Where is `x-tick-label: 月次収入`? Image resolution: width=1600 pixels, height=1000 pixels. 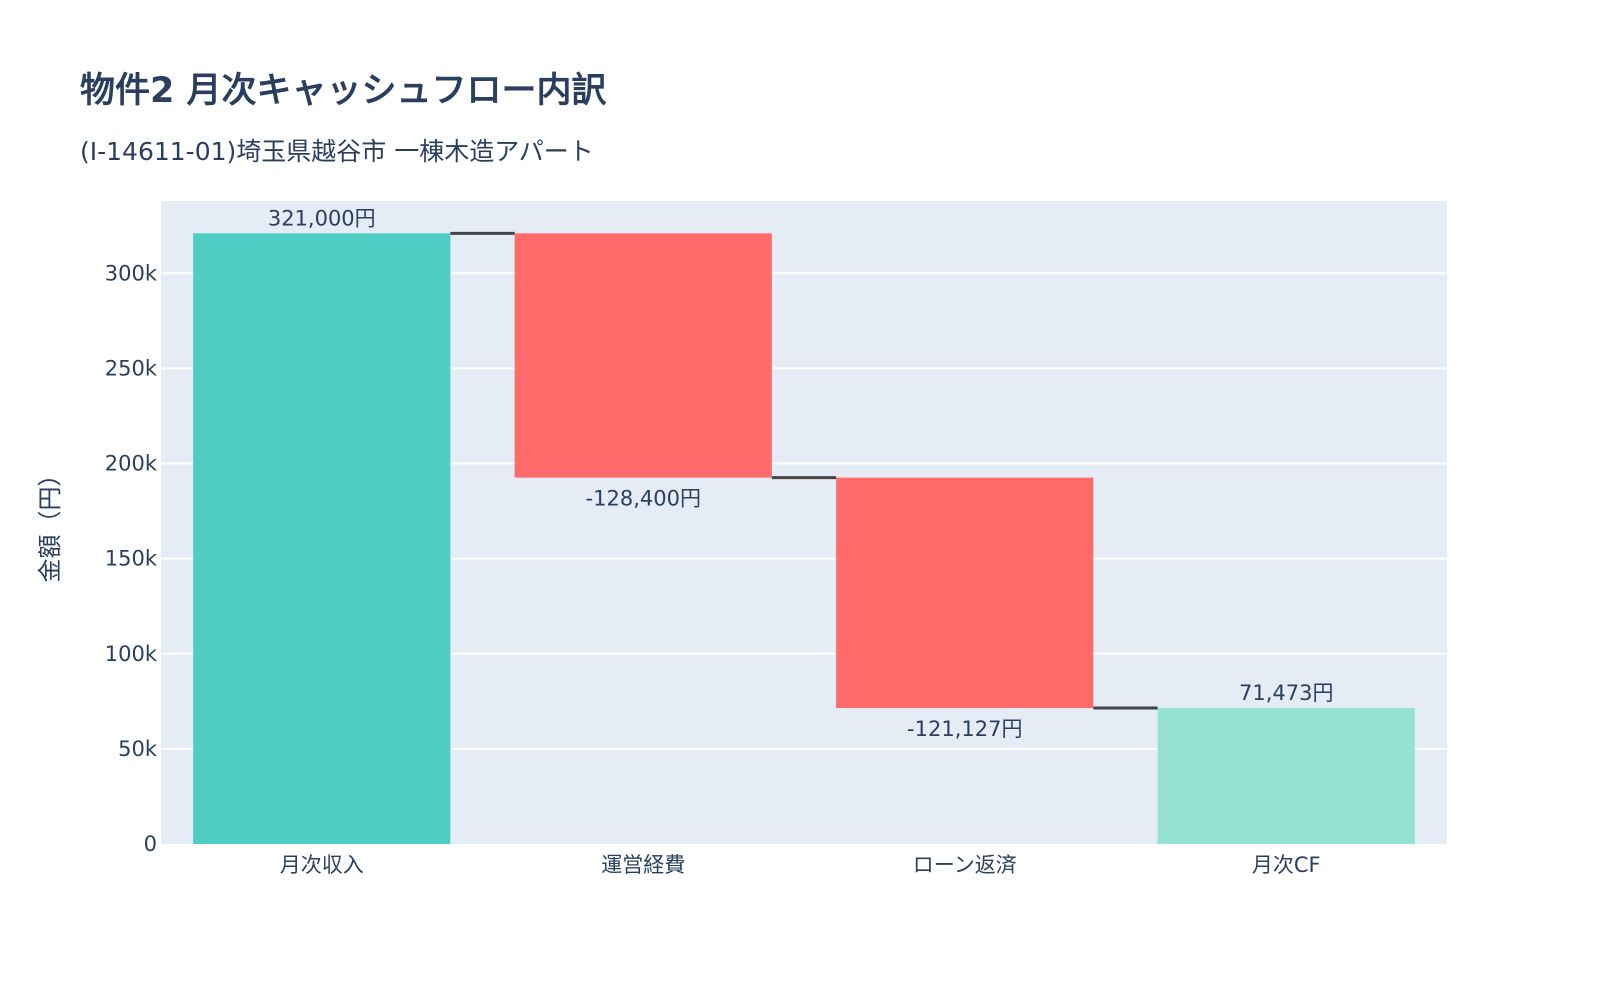
x-tick-label: 月次収入 is located at coordinates (322, 865).